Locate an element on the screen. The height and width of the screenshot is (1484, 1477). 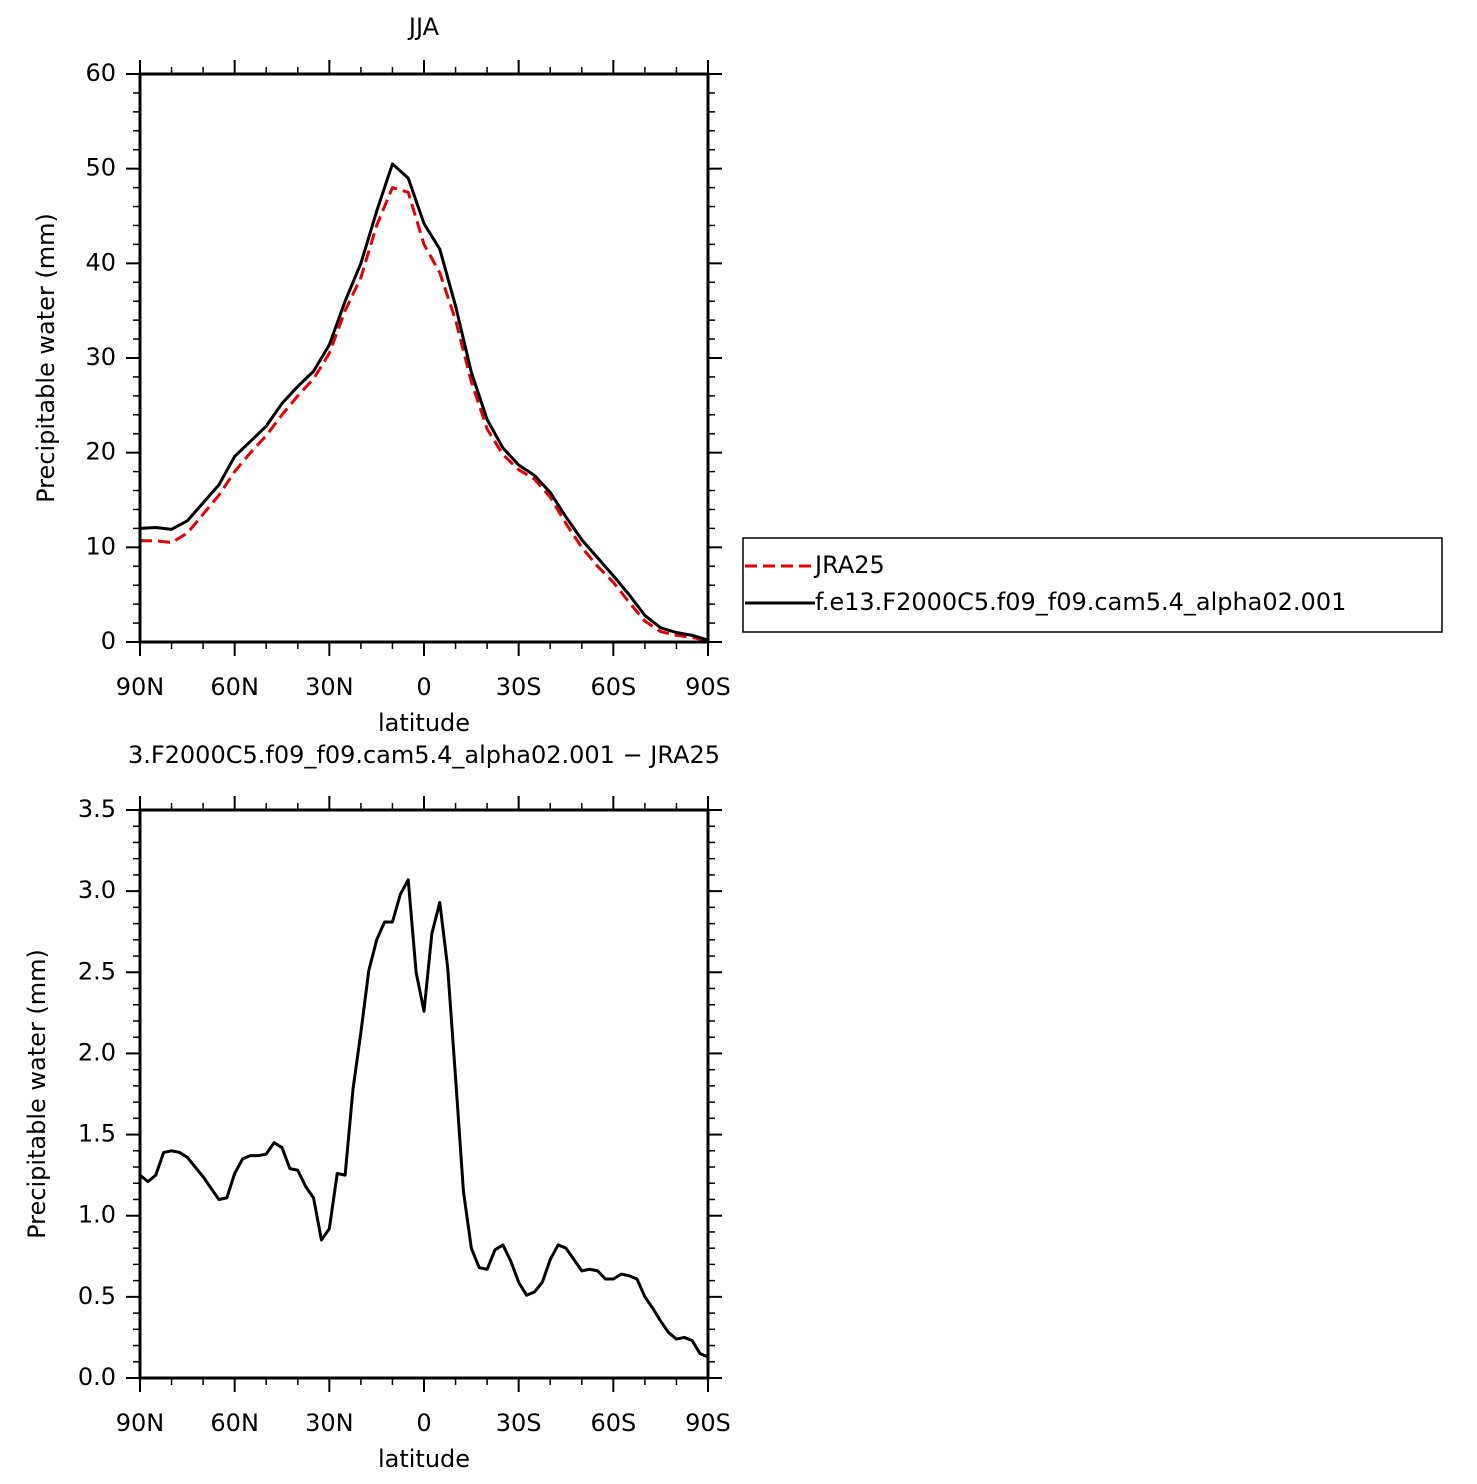
y-tick-label: 0 is located at coordinates (108, 641).